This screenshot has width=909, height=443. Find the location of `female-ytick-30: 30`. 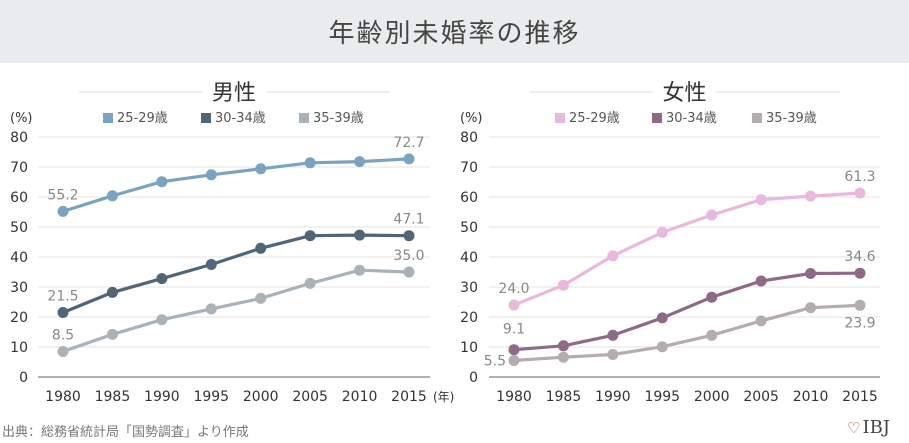

female-ytick-30: 30 is located at coordinates (469, 288).